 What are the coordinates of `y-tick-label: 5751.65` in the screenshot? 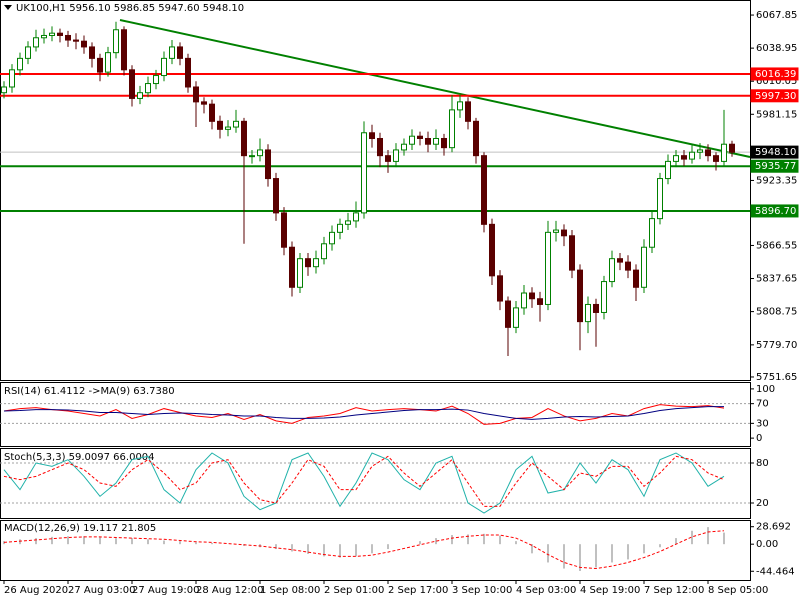 It's located at (776, 377).